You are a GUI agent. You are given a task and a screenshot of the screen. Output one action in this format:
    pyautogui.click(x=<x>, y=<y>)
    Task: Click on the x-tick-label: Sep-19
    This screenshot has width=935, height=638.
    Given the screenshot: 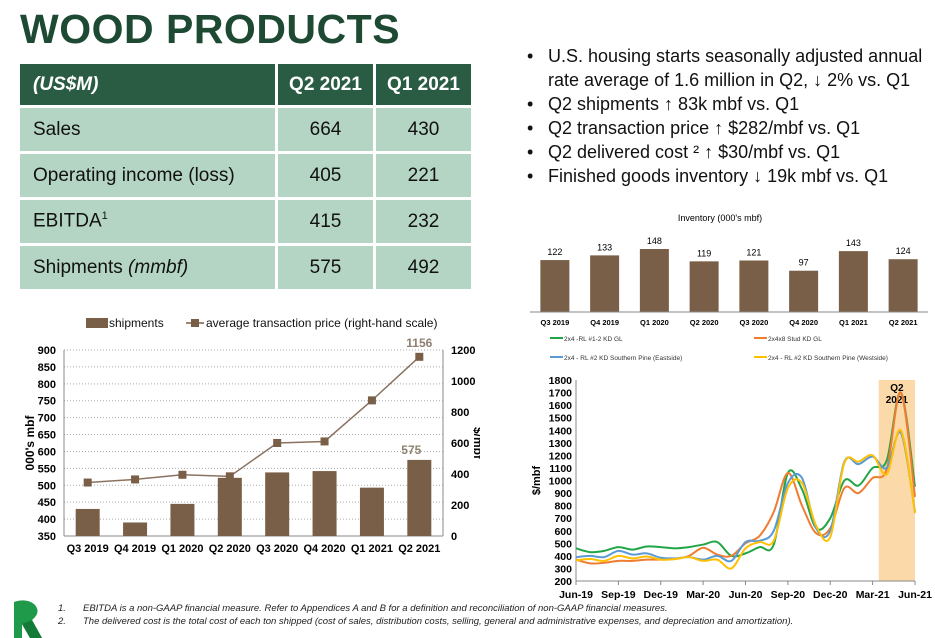 What is the action you would take?
    pyautogui.click(x=618, y=594)
    